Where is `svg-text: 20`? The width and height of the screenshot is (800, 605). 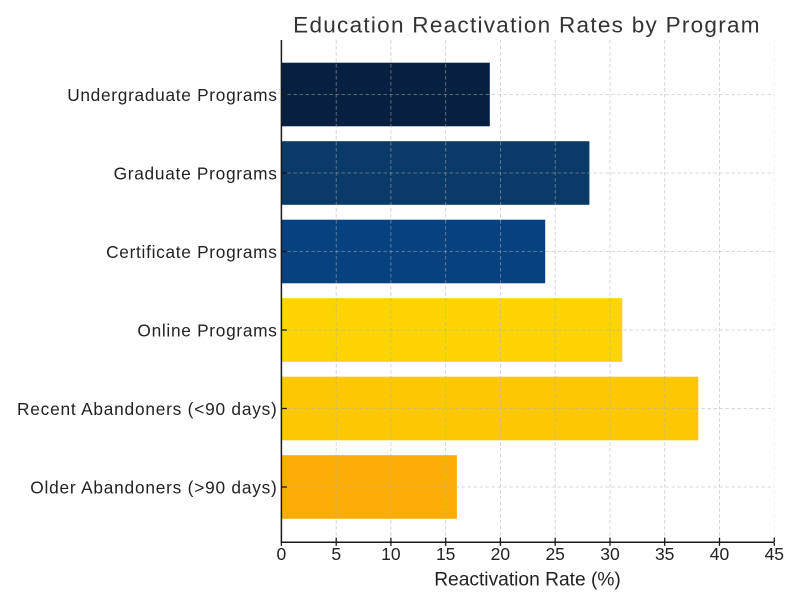 svg-text: 20 is located at coordinates (501, 554).